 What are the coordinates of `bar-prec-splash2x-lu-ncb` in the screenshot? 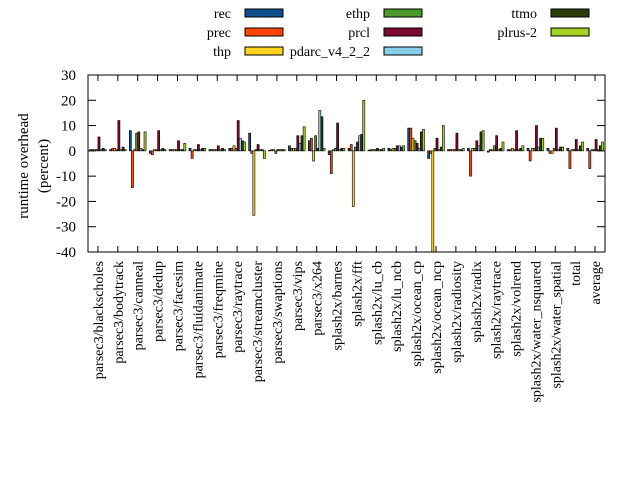 It's located at (391, 150).